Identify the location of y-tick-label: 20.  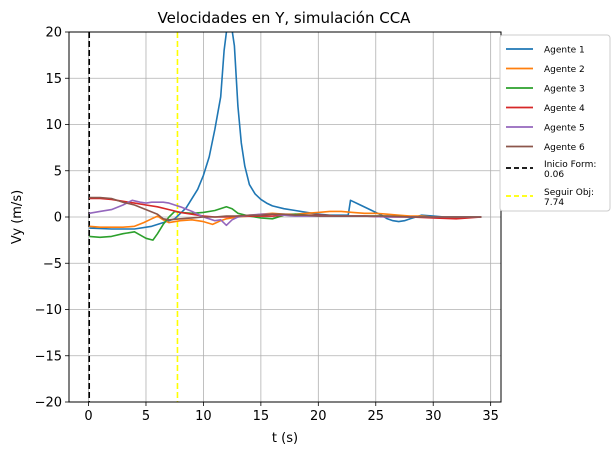
(53, 33).